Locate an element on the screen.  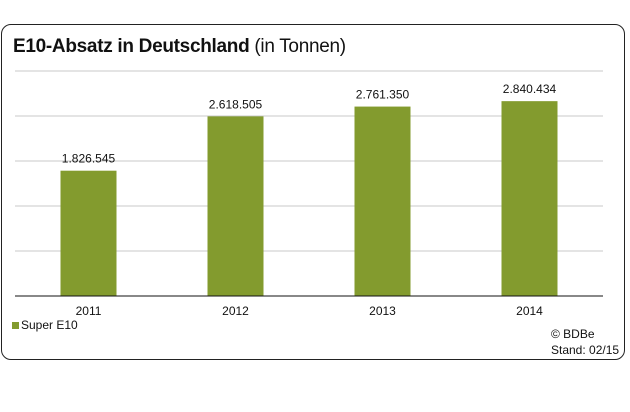
chart-title: E10-Absatz in Deutschland (in Tonnen) is located at coordinates (179, 47).